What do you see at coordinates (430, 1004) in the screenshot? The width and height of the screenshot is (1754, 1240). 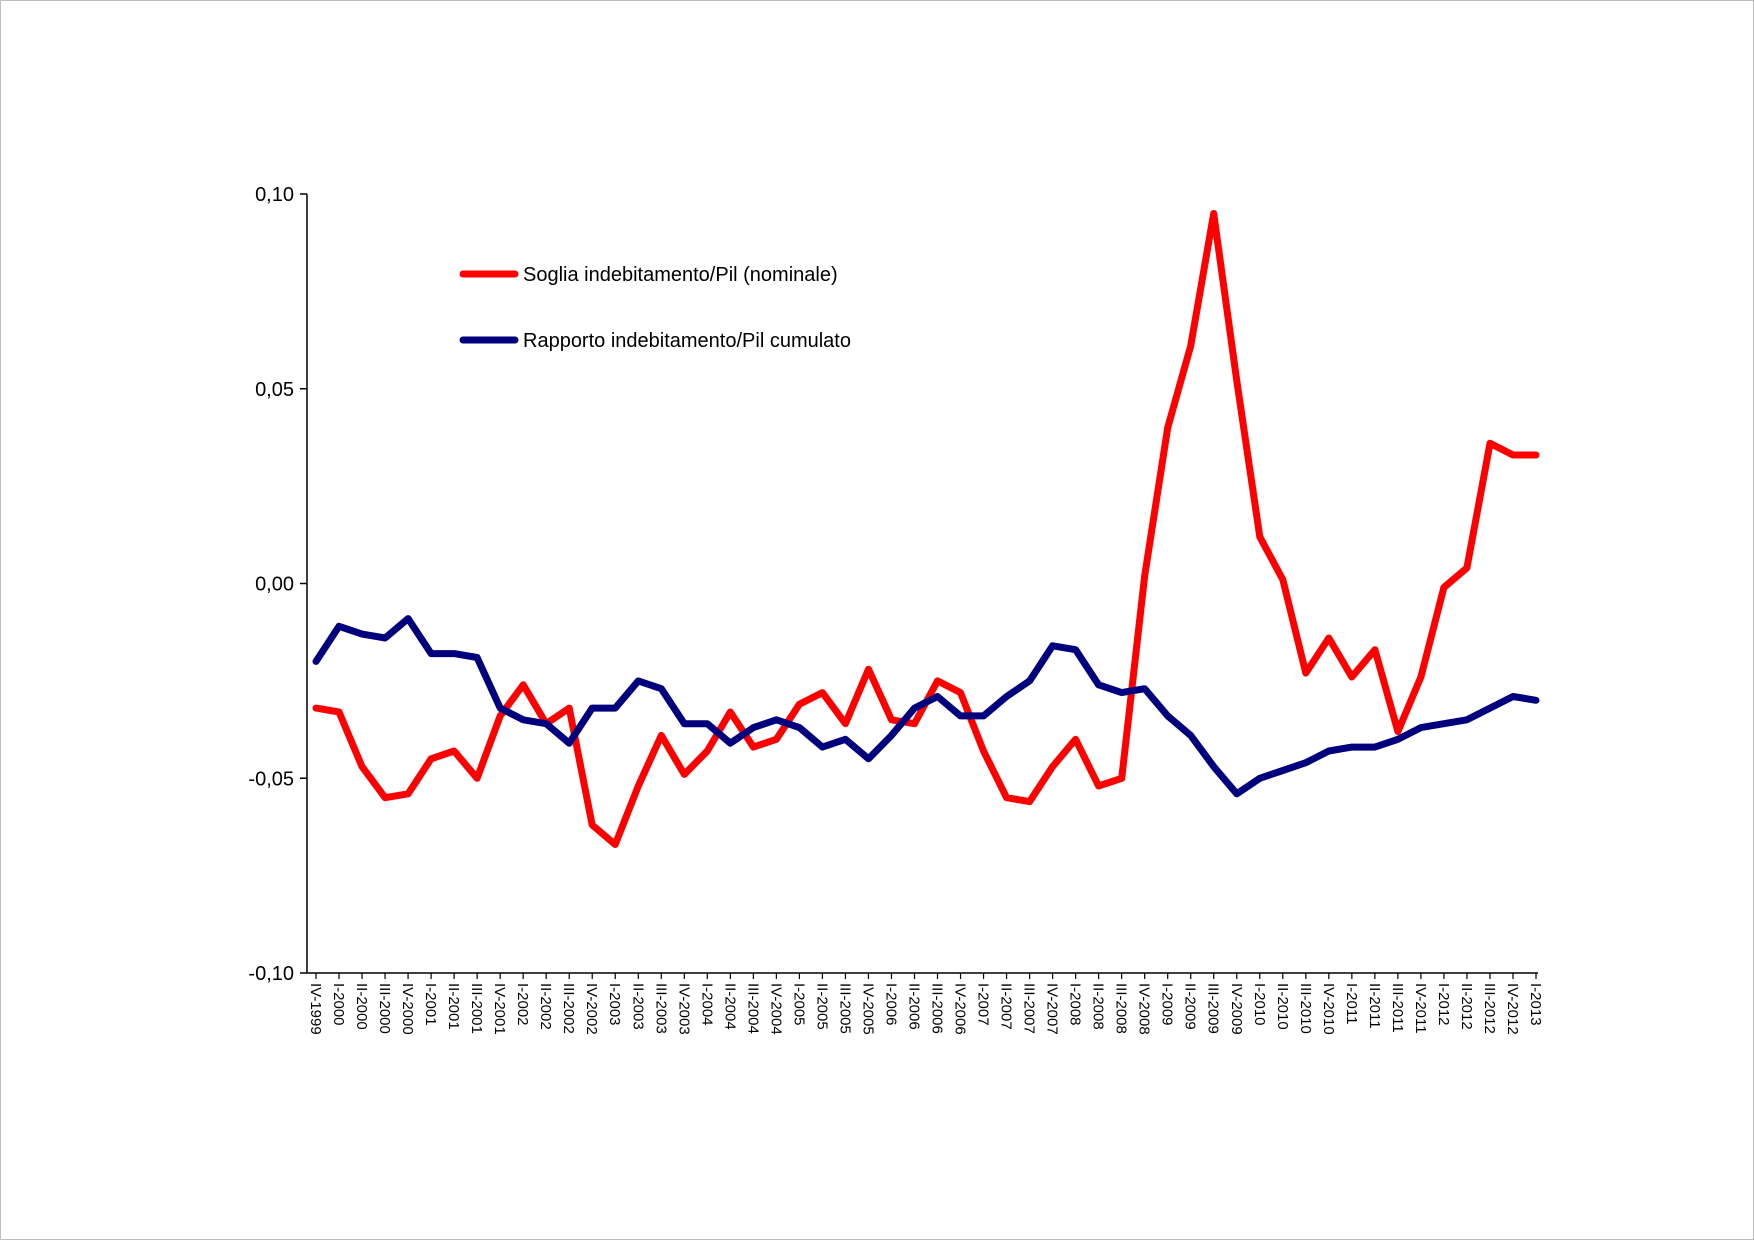 I see `x-tick-label: I-2001` at bounding box center [430, 1004].